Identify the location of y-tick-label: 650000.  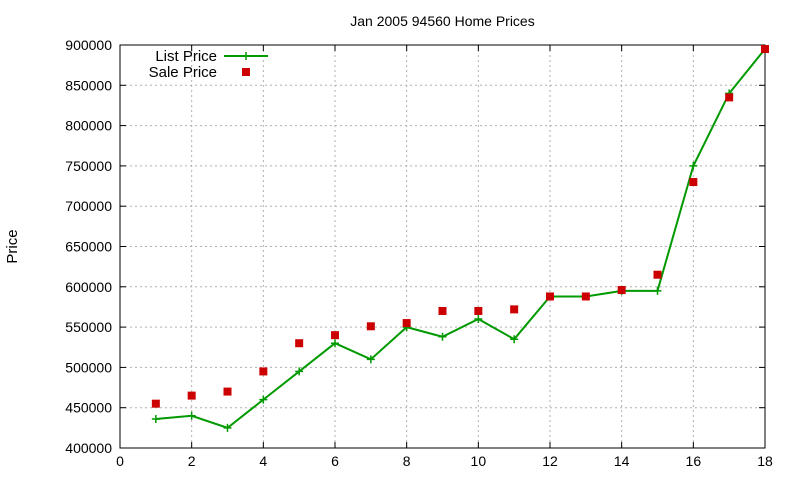
(88, 247).